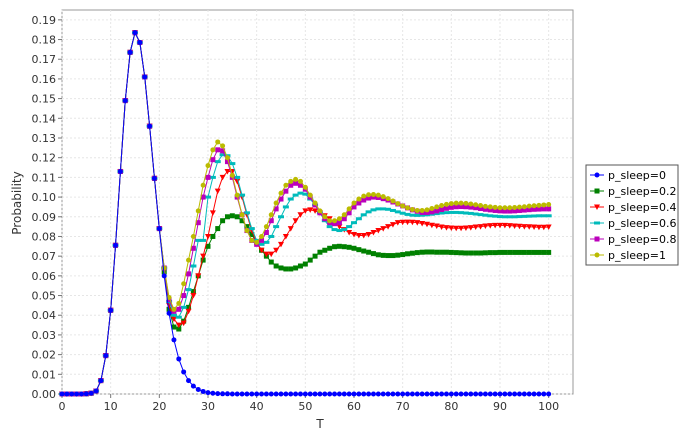 The width and height of the screenshot is (684, 437). What do you see at coordinates (44, 138) in the screenshot?
I see `y-tick-label: 0.13` at bounding box center [44, 138].